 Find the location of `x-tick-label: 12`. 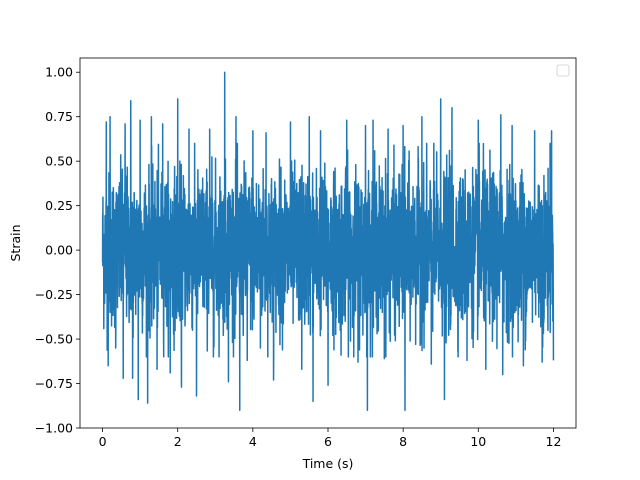

x-tick-label: 12 is located at coordinates (554, 441).